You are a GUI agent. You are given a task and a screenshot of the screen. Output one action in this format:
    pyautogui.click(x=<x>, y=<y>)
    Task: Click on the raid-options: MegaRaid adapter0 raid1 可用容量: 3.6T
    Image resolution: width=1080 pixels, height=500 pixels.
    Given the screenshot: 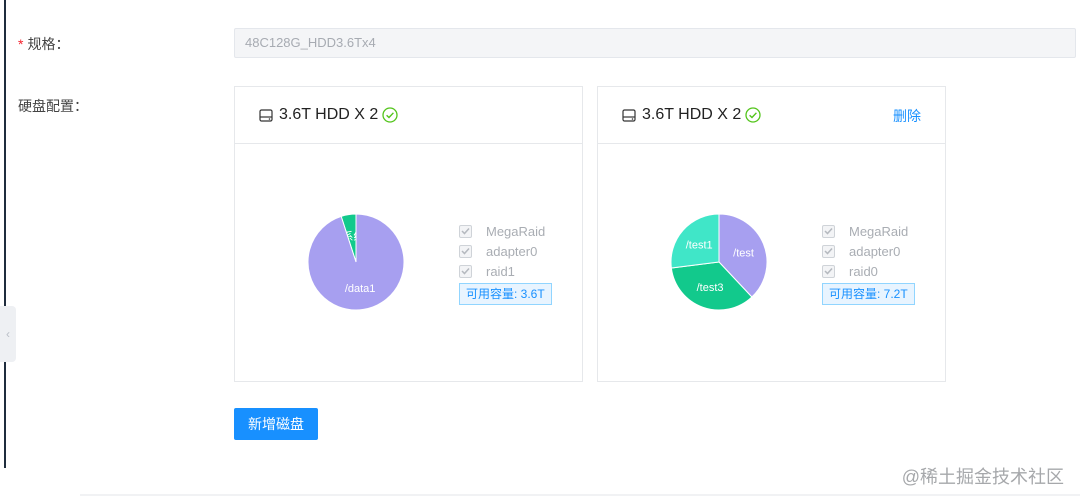 What is the action you would take?
    pyautogui.click(x=505, y=263)
    